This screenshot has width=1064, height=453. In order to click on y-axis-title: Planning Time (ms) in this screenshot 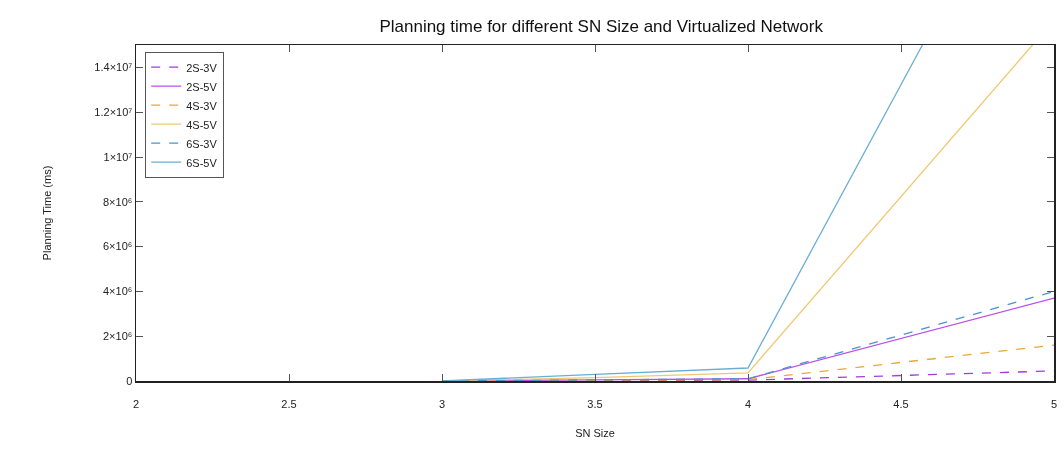, I will do `click(47, 213)`.